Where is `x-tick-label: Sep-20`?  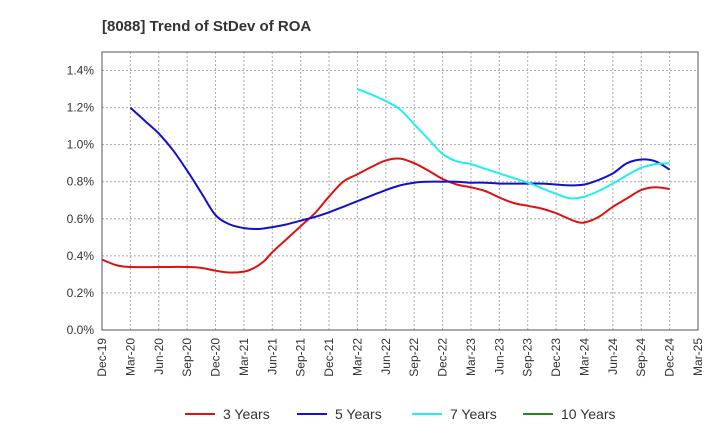 x-tick-label: Sep-20 is located at coordinates (187, 357).